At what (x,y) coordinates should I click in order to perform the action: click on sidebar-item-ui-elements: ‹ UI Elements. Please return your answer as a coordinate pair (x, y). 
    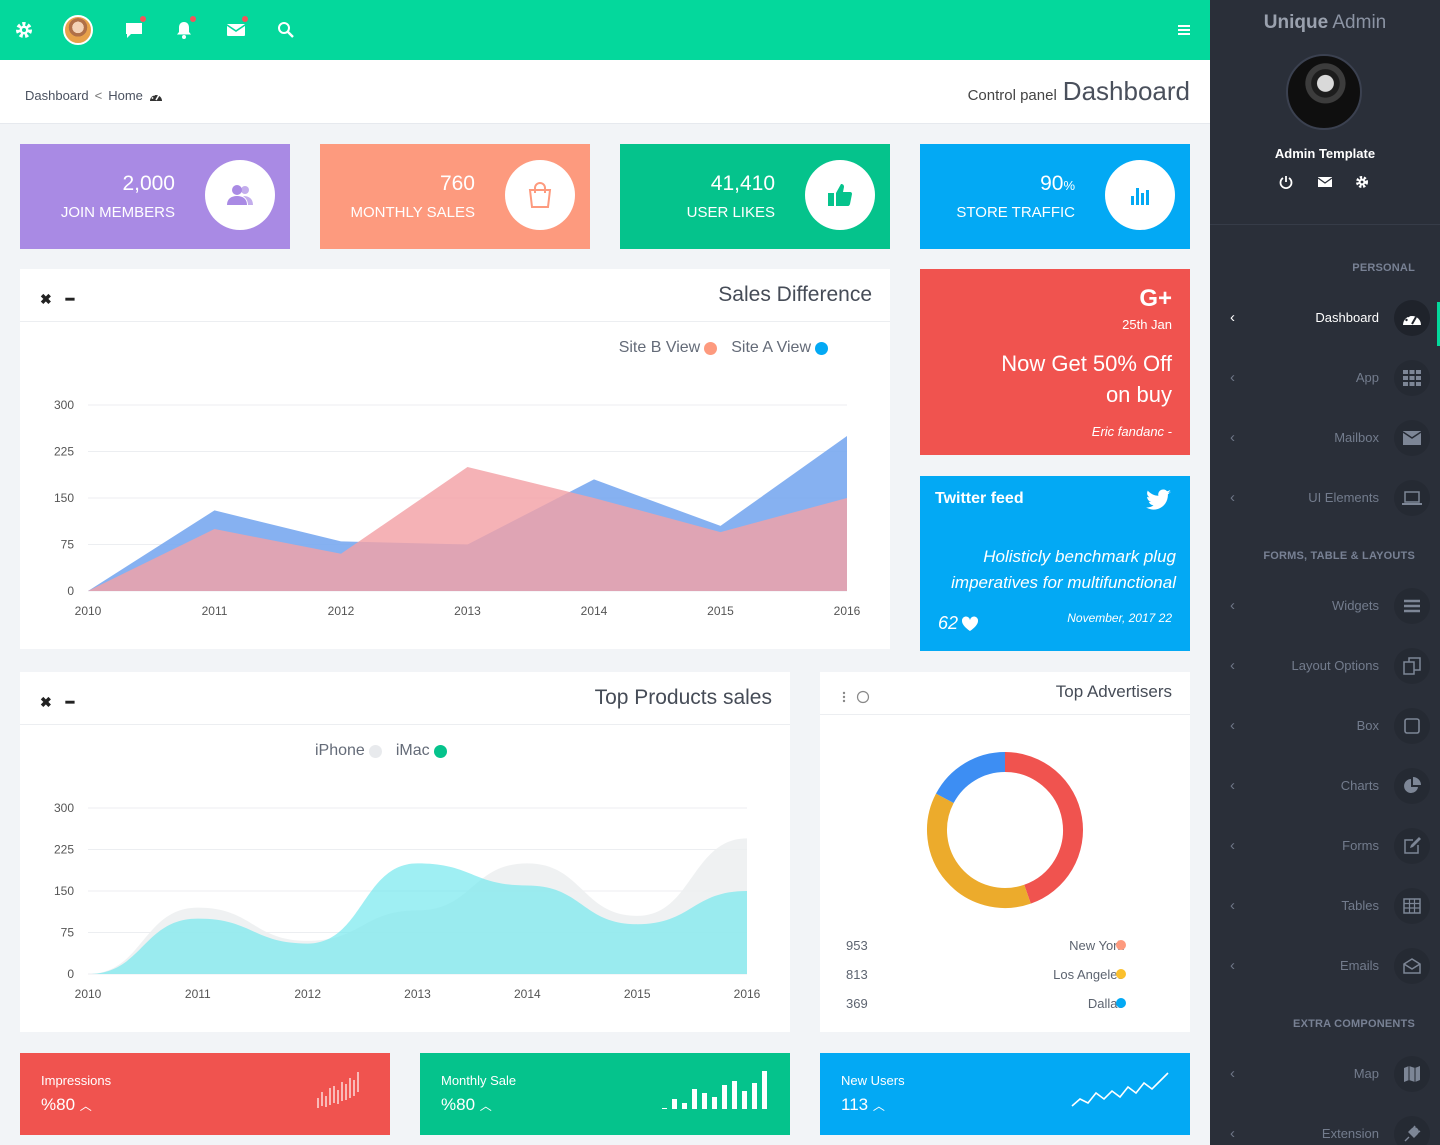
    Looking at the image, I should click on (1325, 498).